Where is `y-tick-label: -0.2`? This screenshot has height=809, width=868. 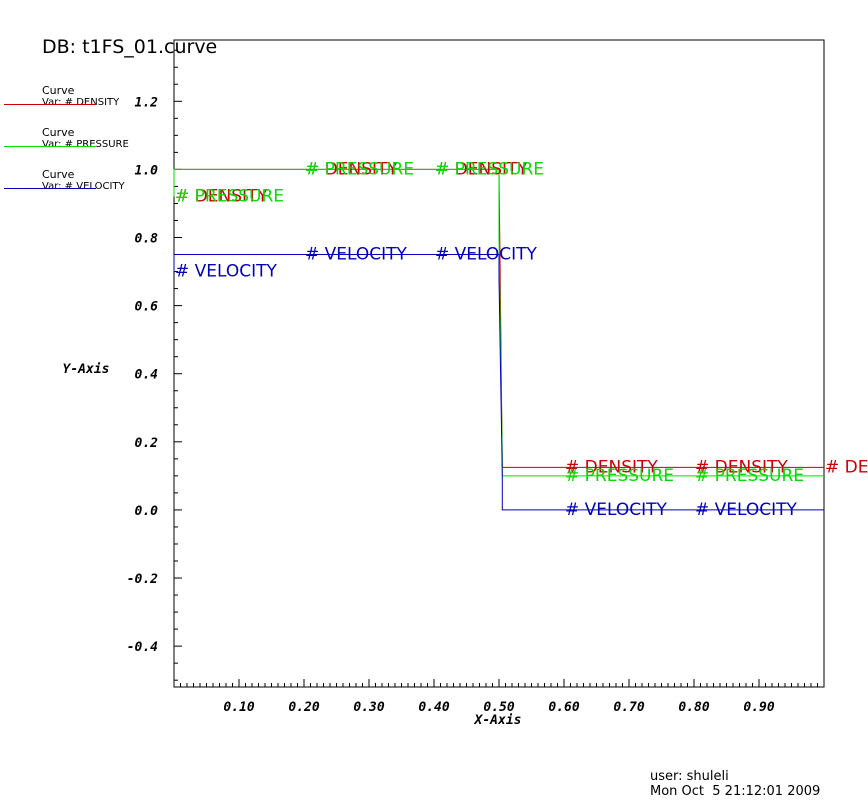
y-tick-label: -0.2 is located at coordinates (142, 579).